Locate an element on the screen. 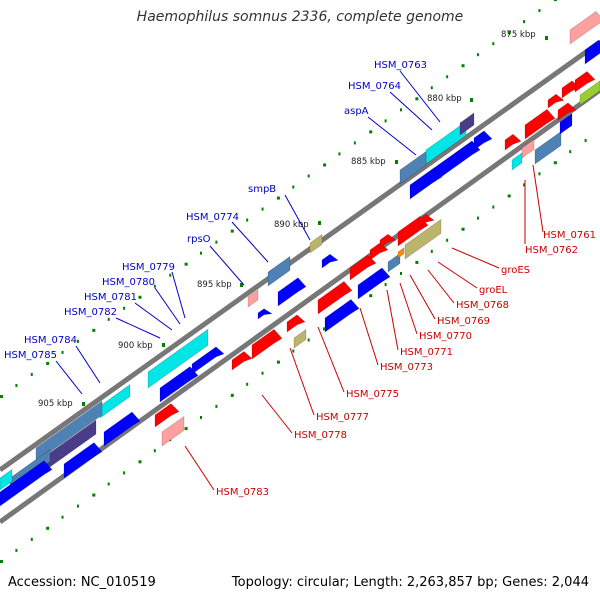 The image size is (600, 600). ruler-label: 875 kbp is located at coordinates (518, 35).